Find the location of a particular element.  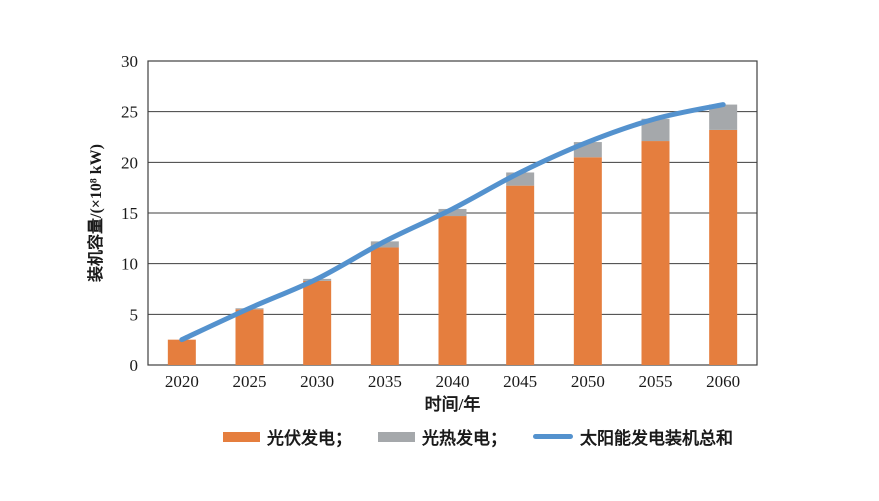

y-tick-label: 0 is located at coordinates (134, 365).